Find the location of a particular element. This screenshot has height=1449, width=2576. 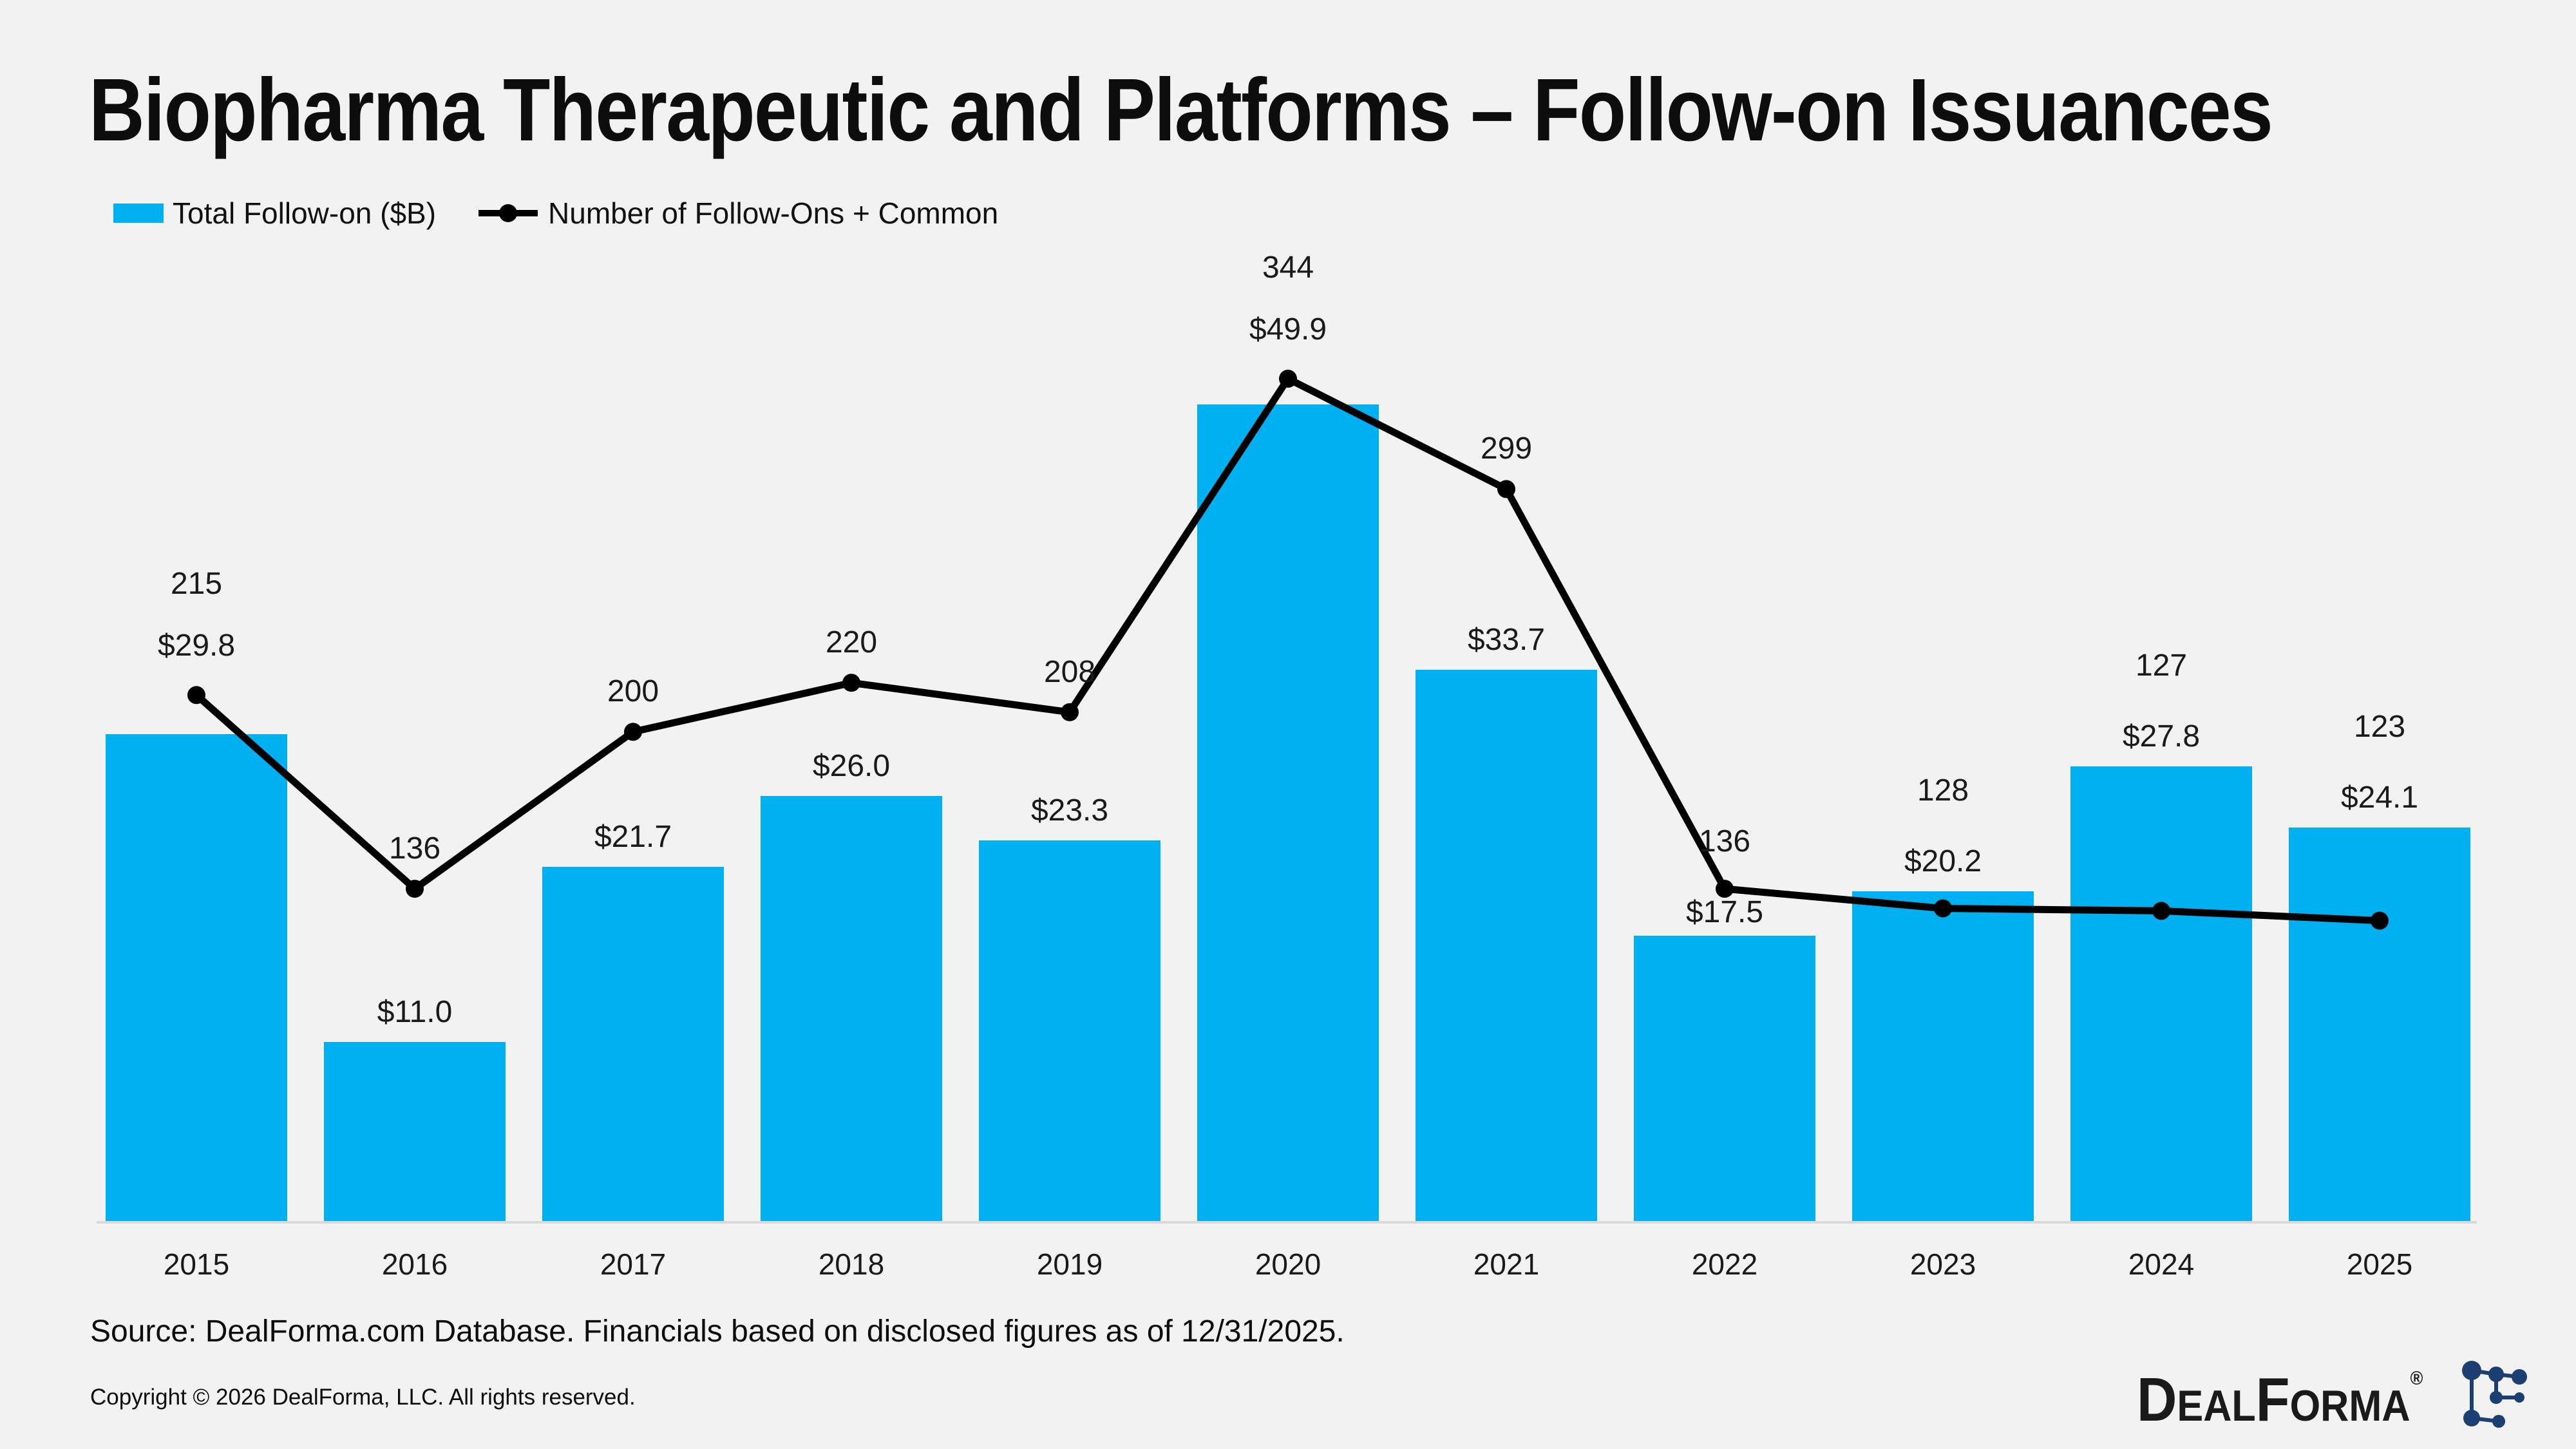

bar-value-label-2017: $21.7 is located at coordinates (633, 837).